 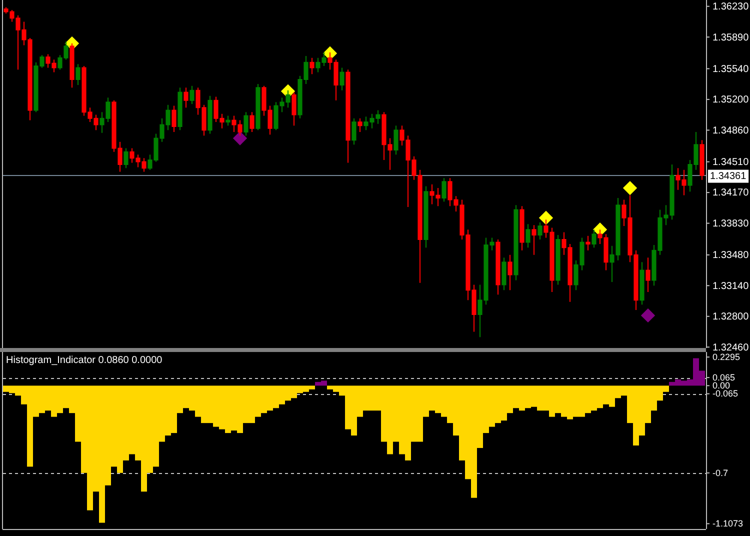 I want to click on y-tick-label: 1.35200, so click(x=731, y=100).